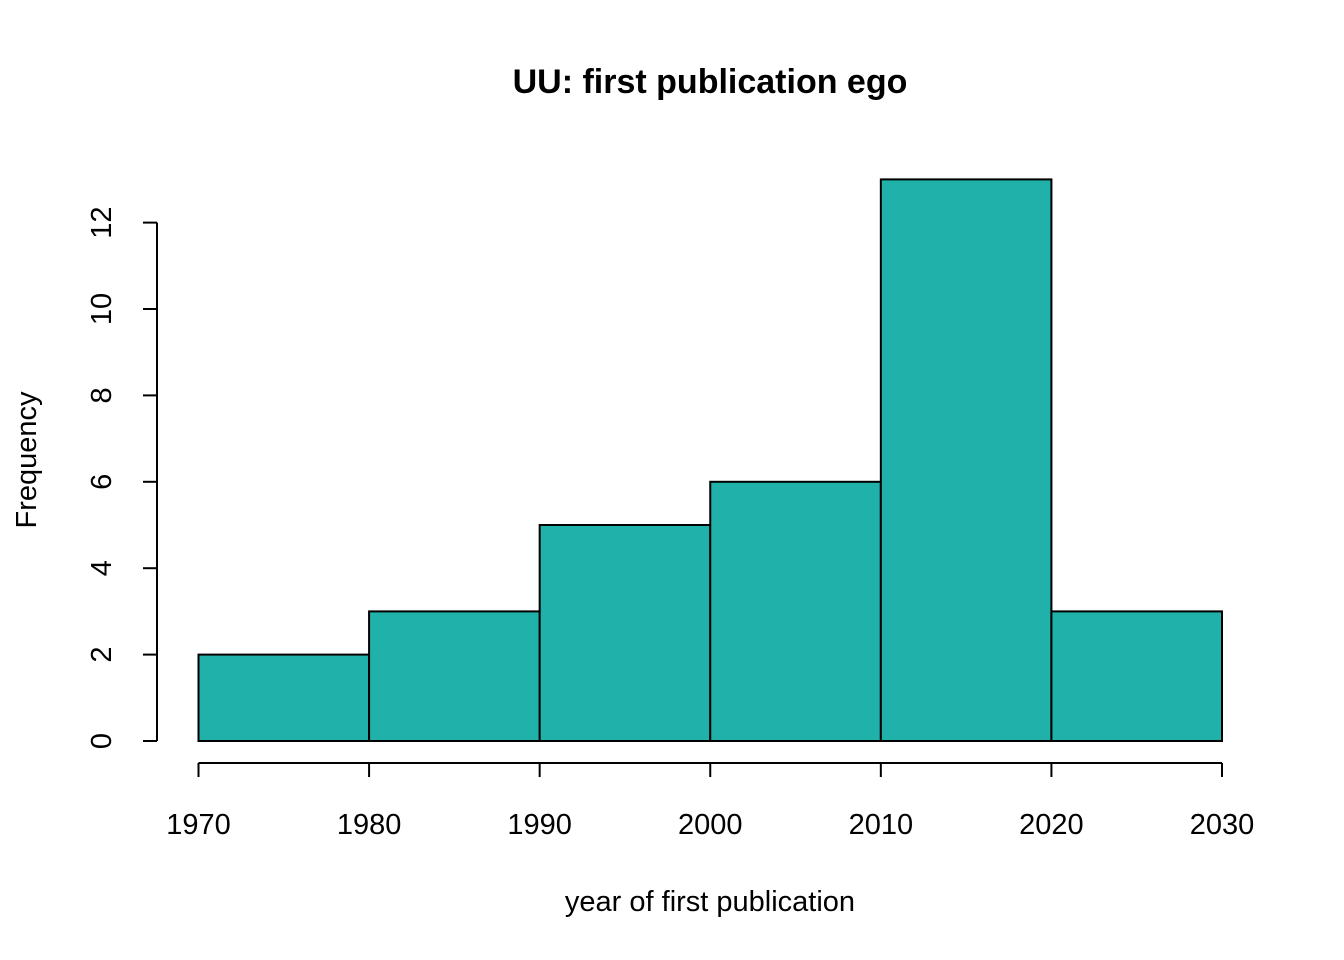 Image resolution: width=1344 pixels, height=960 pixels. Describe the element at coordinates (1222, 825) in the screenshot. I see `x-tick-label: 2030` at that location.